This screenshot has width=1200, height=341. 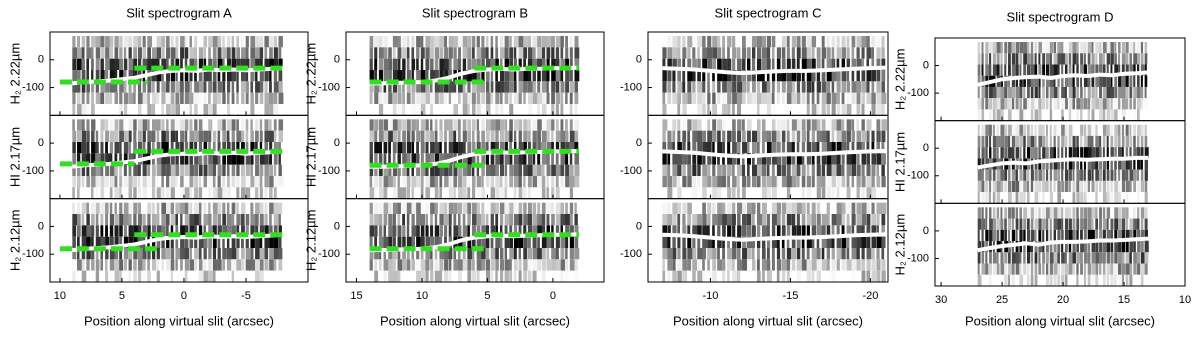 What do you see at coordinates (475, 158) in the screenshot?
I see `spectrum-texture` at bounding box center [475, 158].